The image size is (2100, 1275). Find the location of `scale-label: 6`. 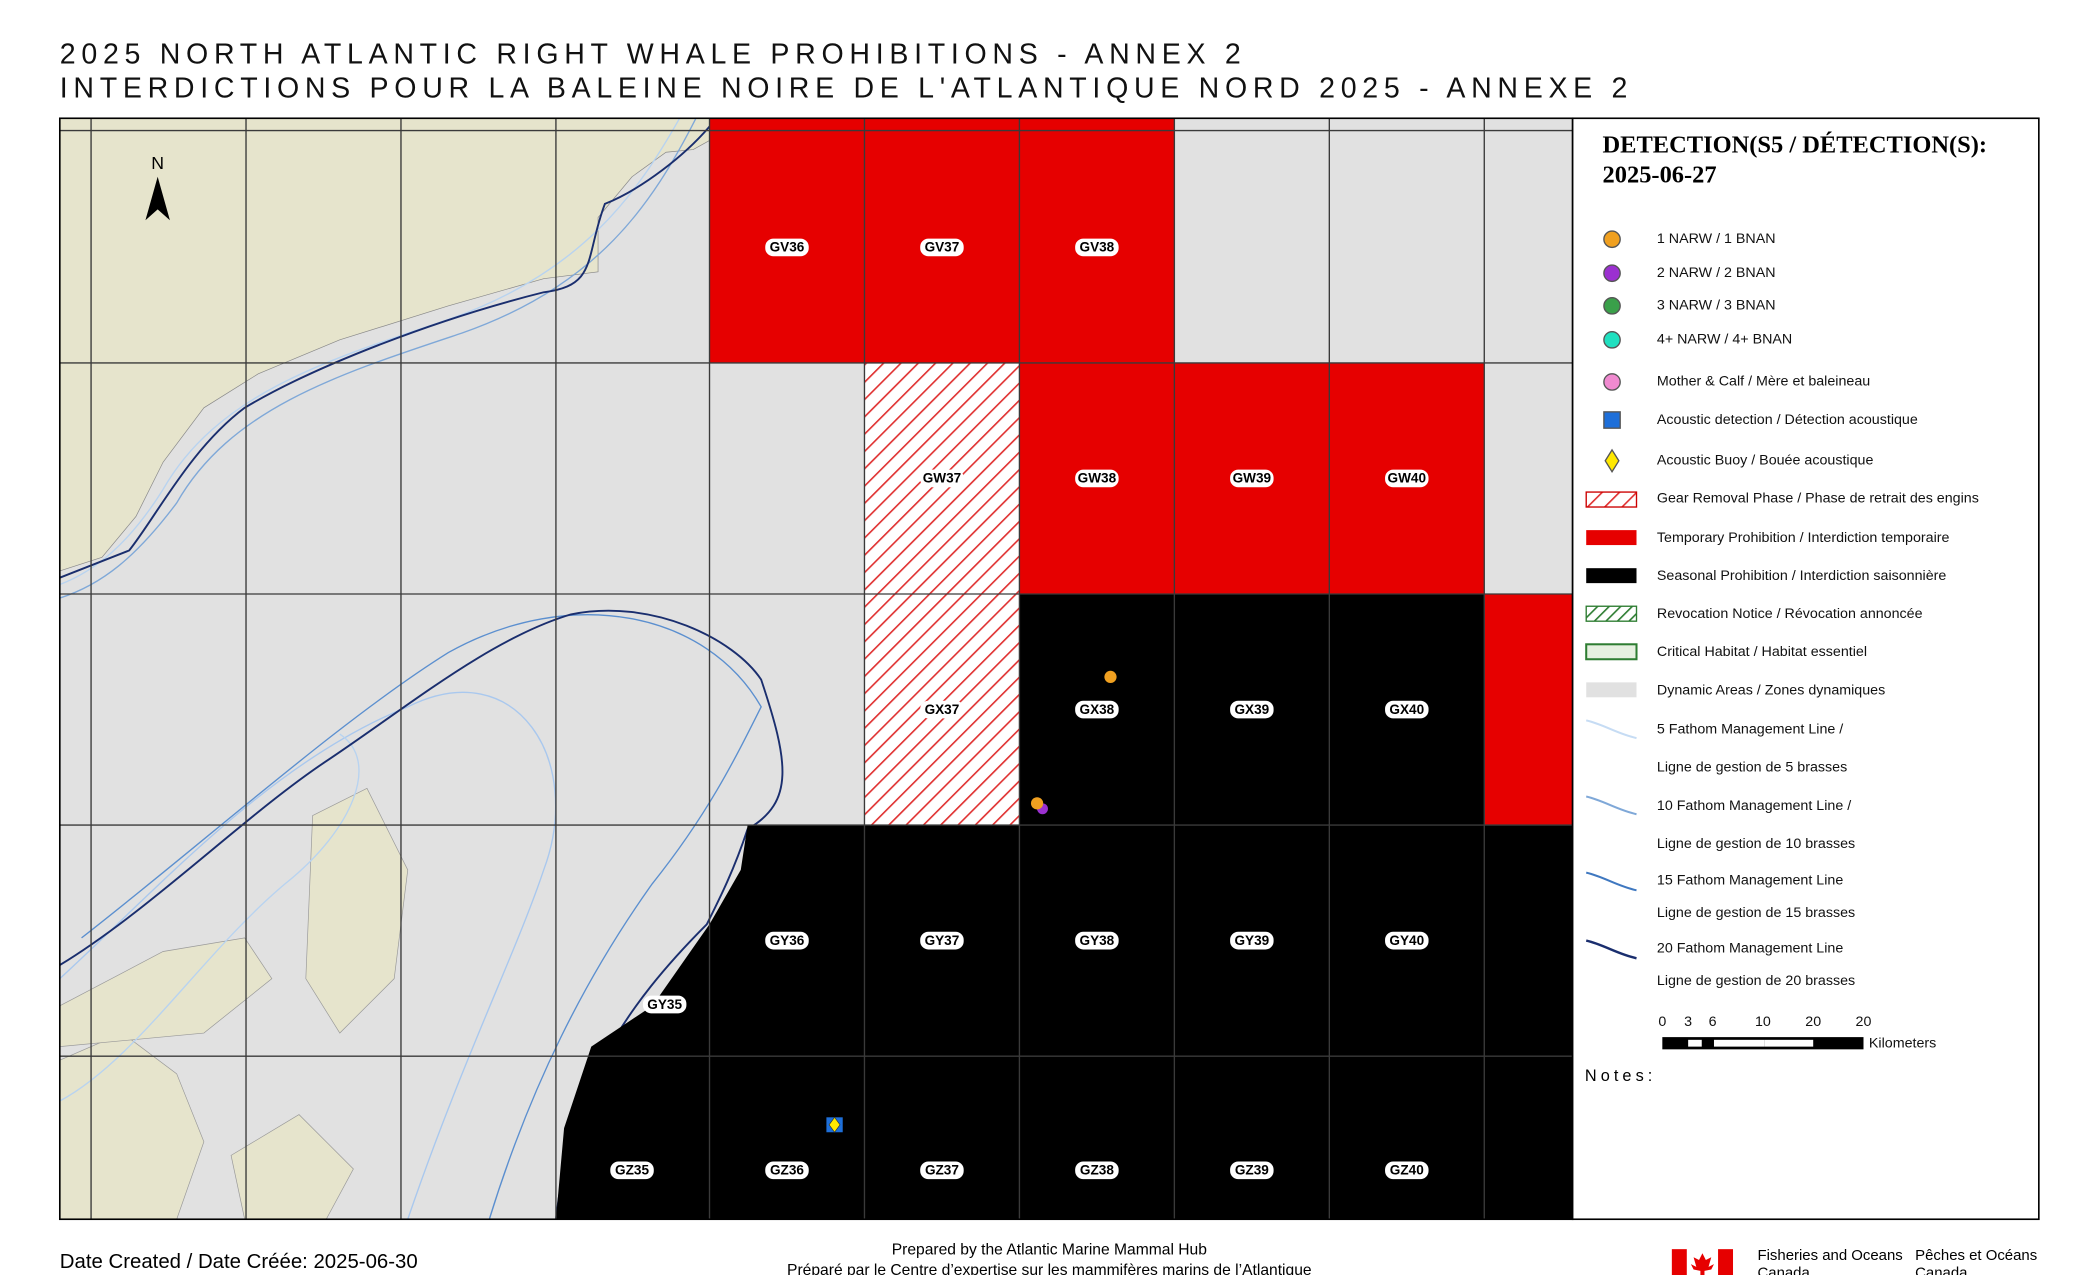

scale-label: 6 is located at coordinates (1713, 1022).